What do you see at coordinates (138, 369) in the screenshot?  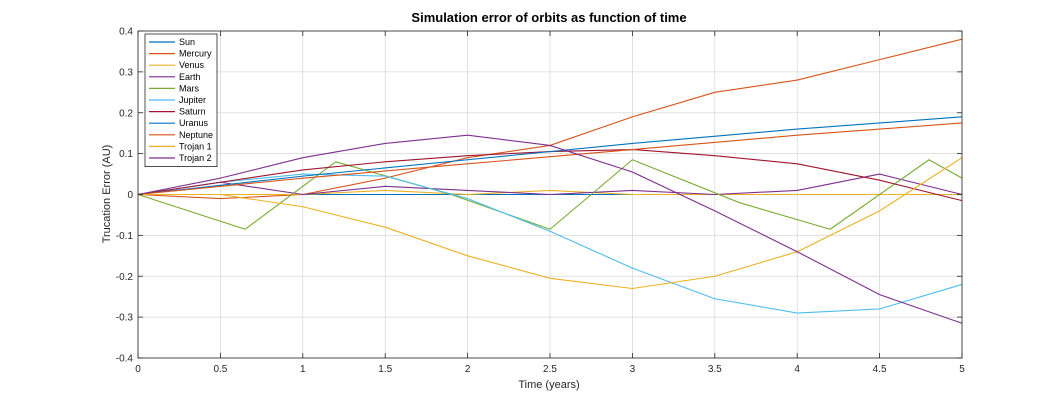 I see `x-tick-label: 0` at bounding box center [138, 369].